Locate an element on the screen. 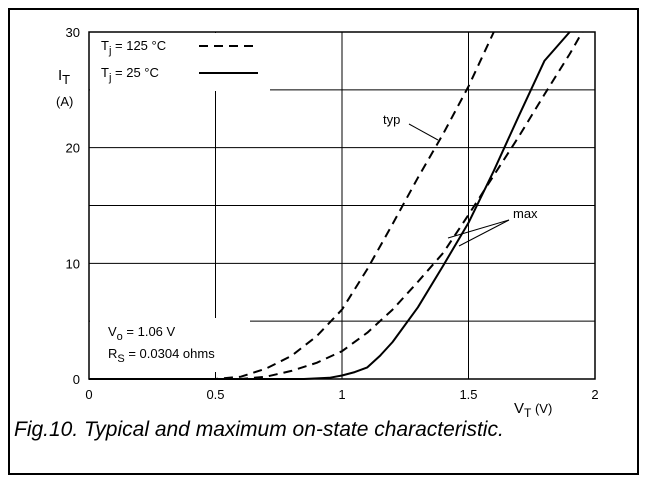 The height and width of the screenshot is (484, 649). y-tick-label: 10 is located at coordinates (73, 263).